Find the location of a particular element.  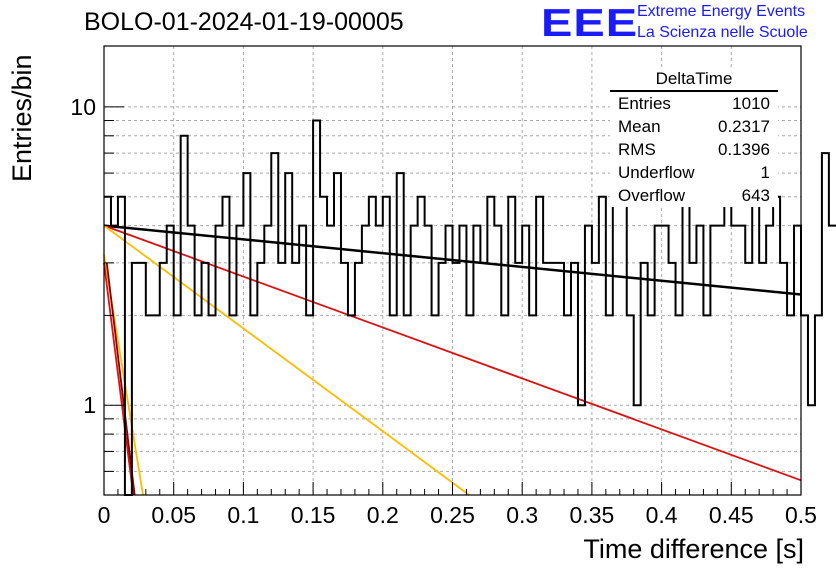

logo-line-2: La Scienza nelle Scuole is located at coordinates (722, 32).